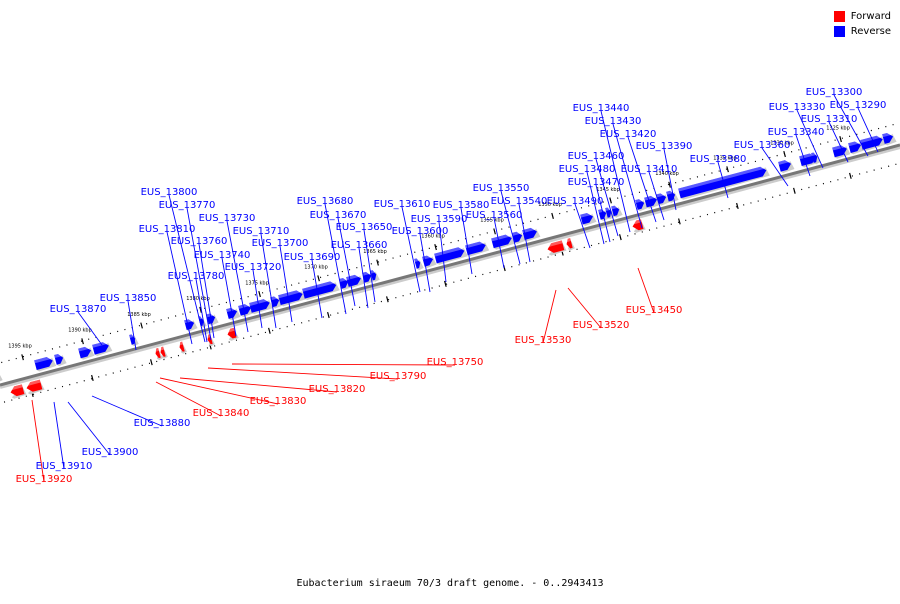  What do you see at coordinates (359, 245) in the screenshot?
I see `gene-label: EUS_13660` at bounding box center [359, 245].